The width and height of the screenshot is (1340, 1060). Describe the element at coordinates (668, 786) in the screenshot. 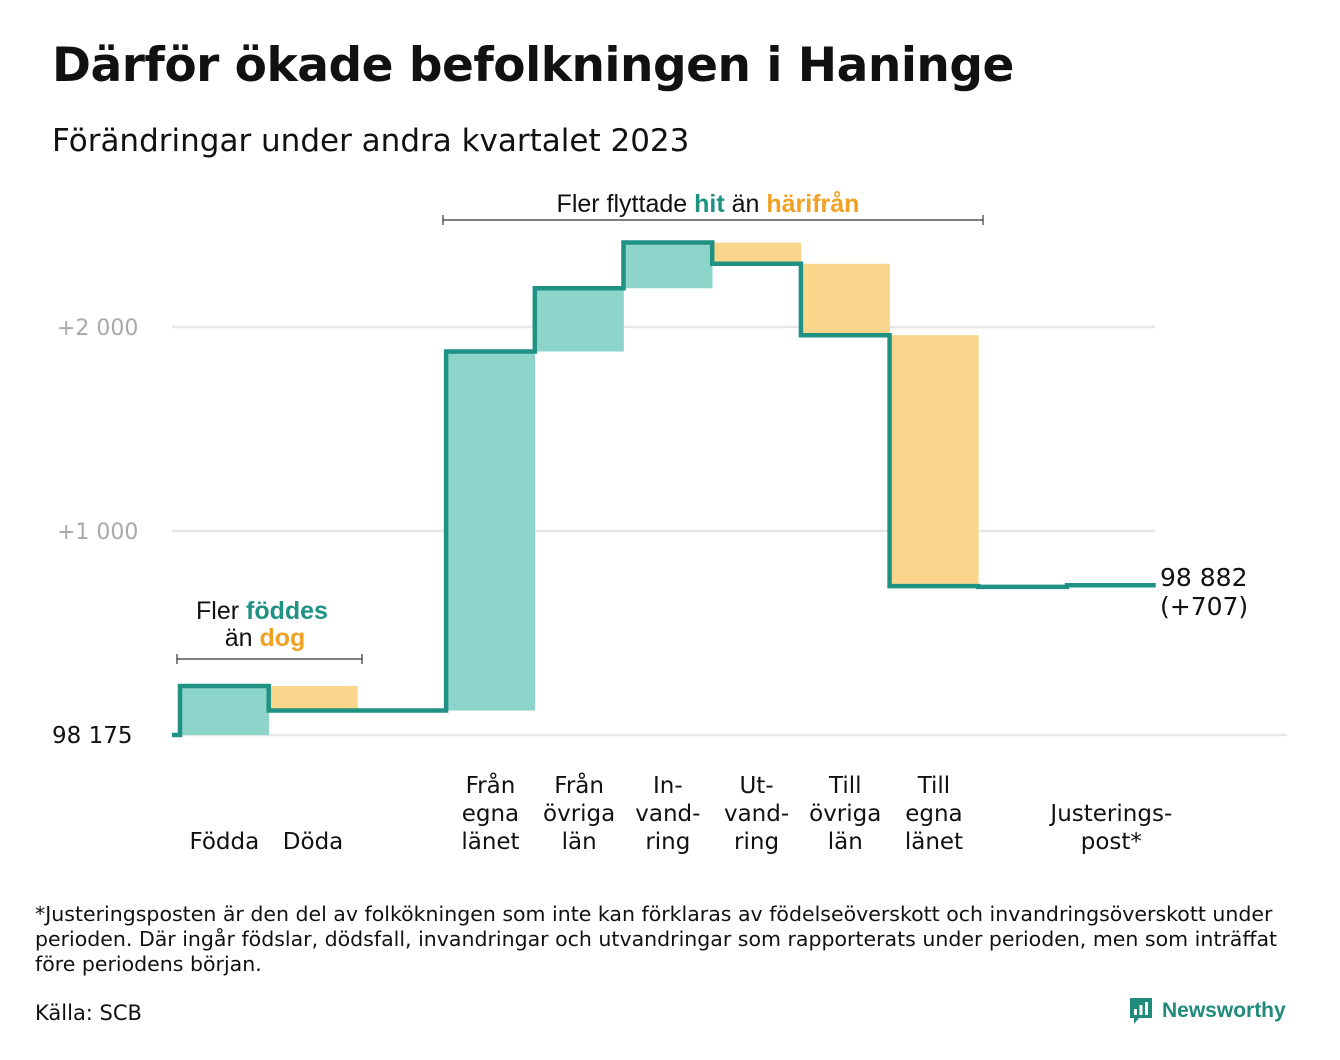

I see `category-label: In-` at that location.